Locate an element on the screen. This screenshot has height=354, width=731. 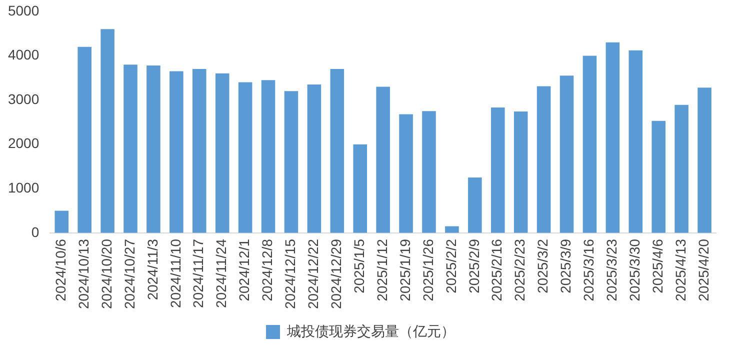
y-tick-label: 1000 is located at coordinates (24, 187).